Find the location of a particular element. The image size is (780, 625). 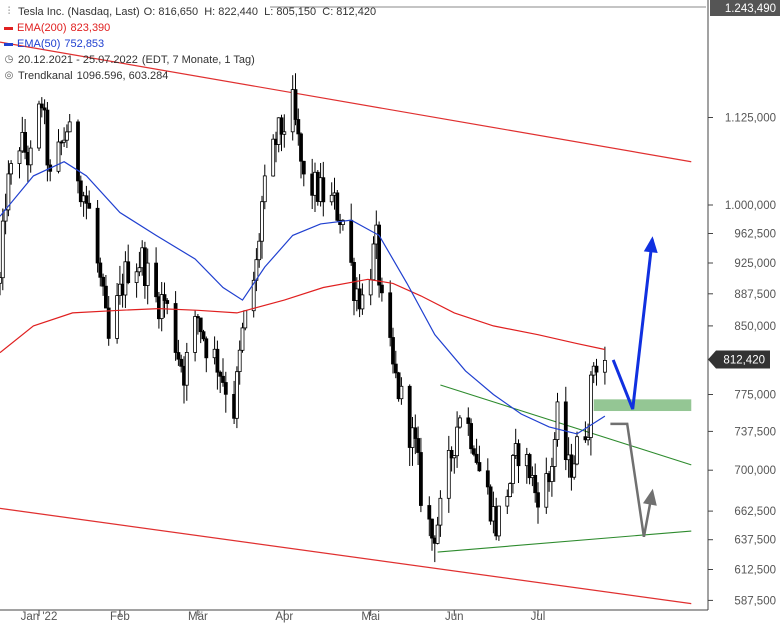

support-zone is located at coordinates (642, 405).